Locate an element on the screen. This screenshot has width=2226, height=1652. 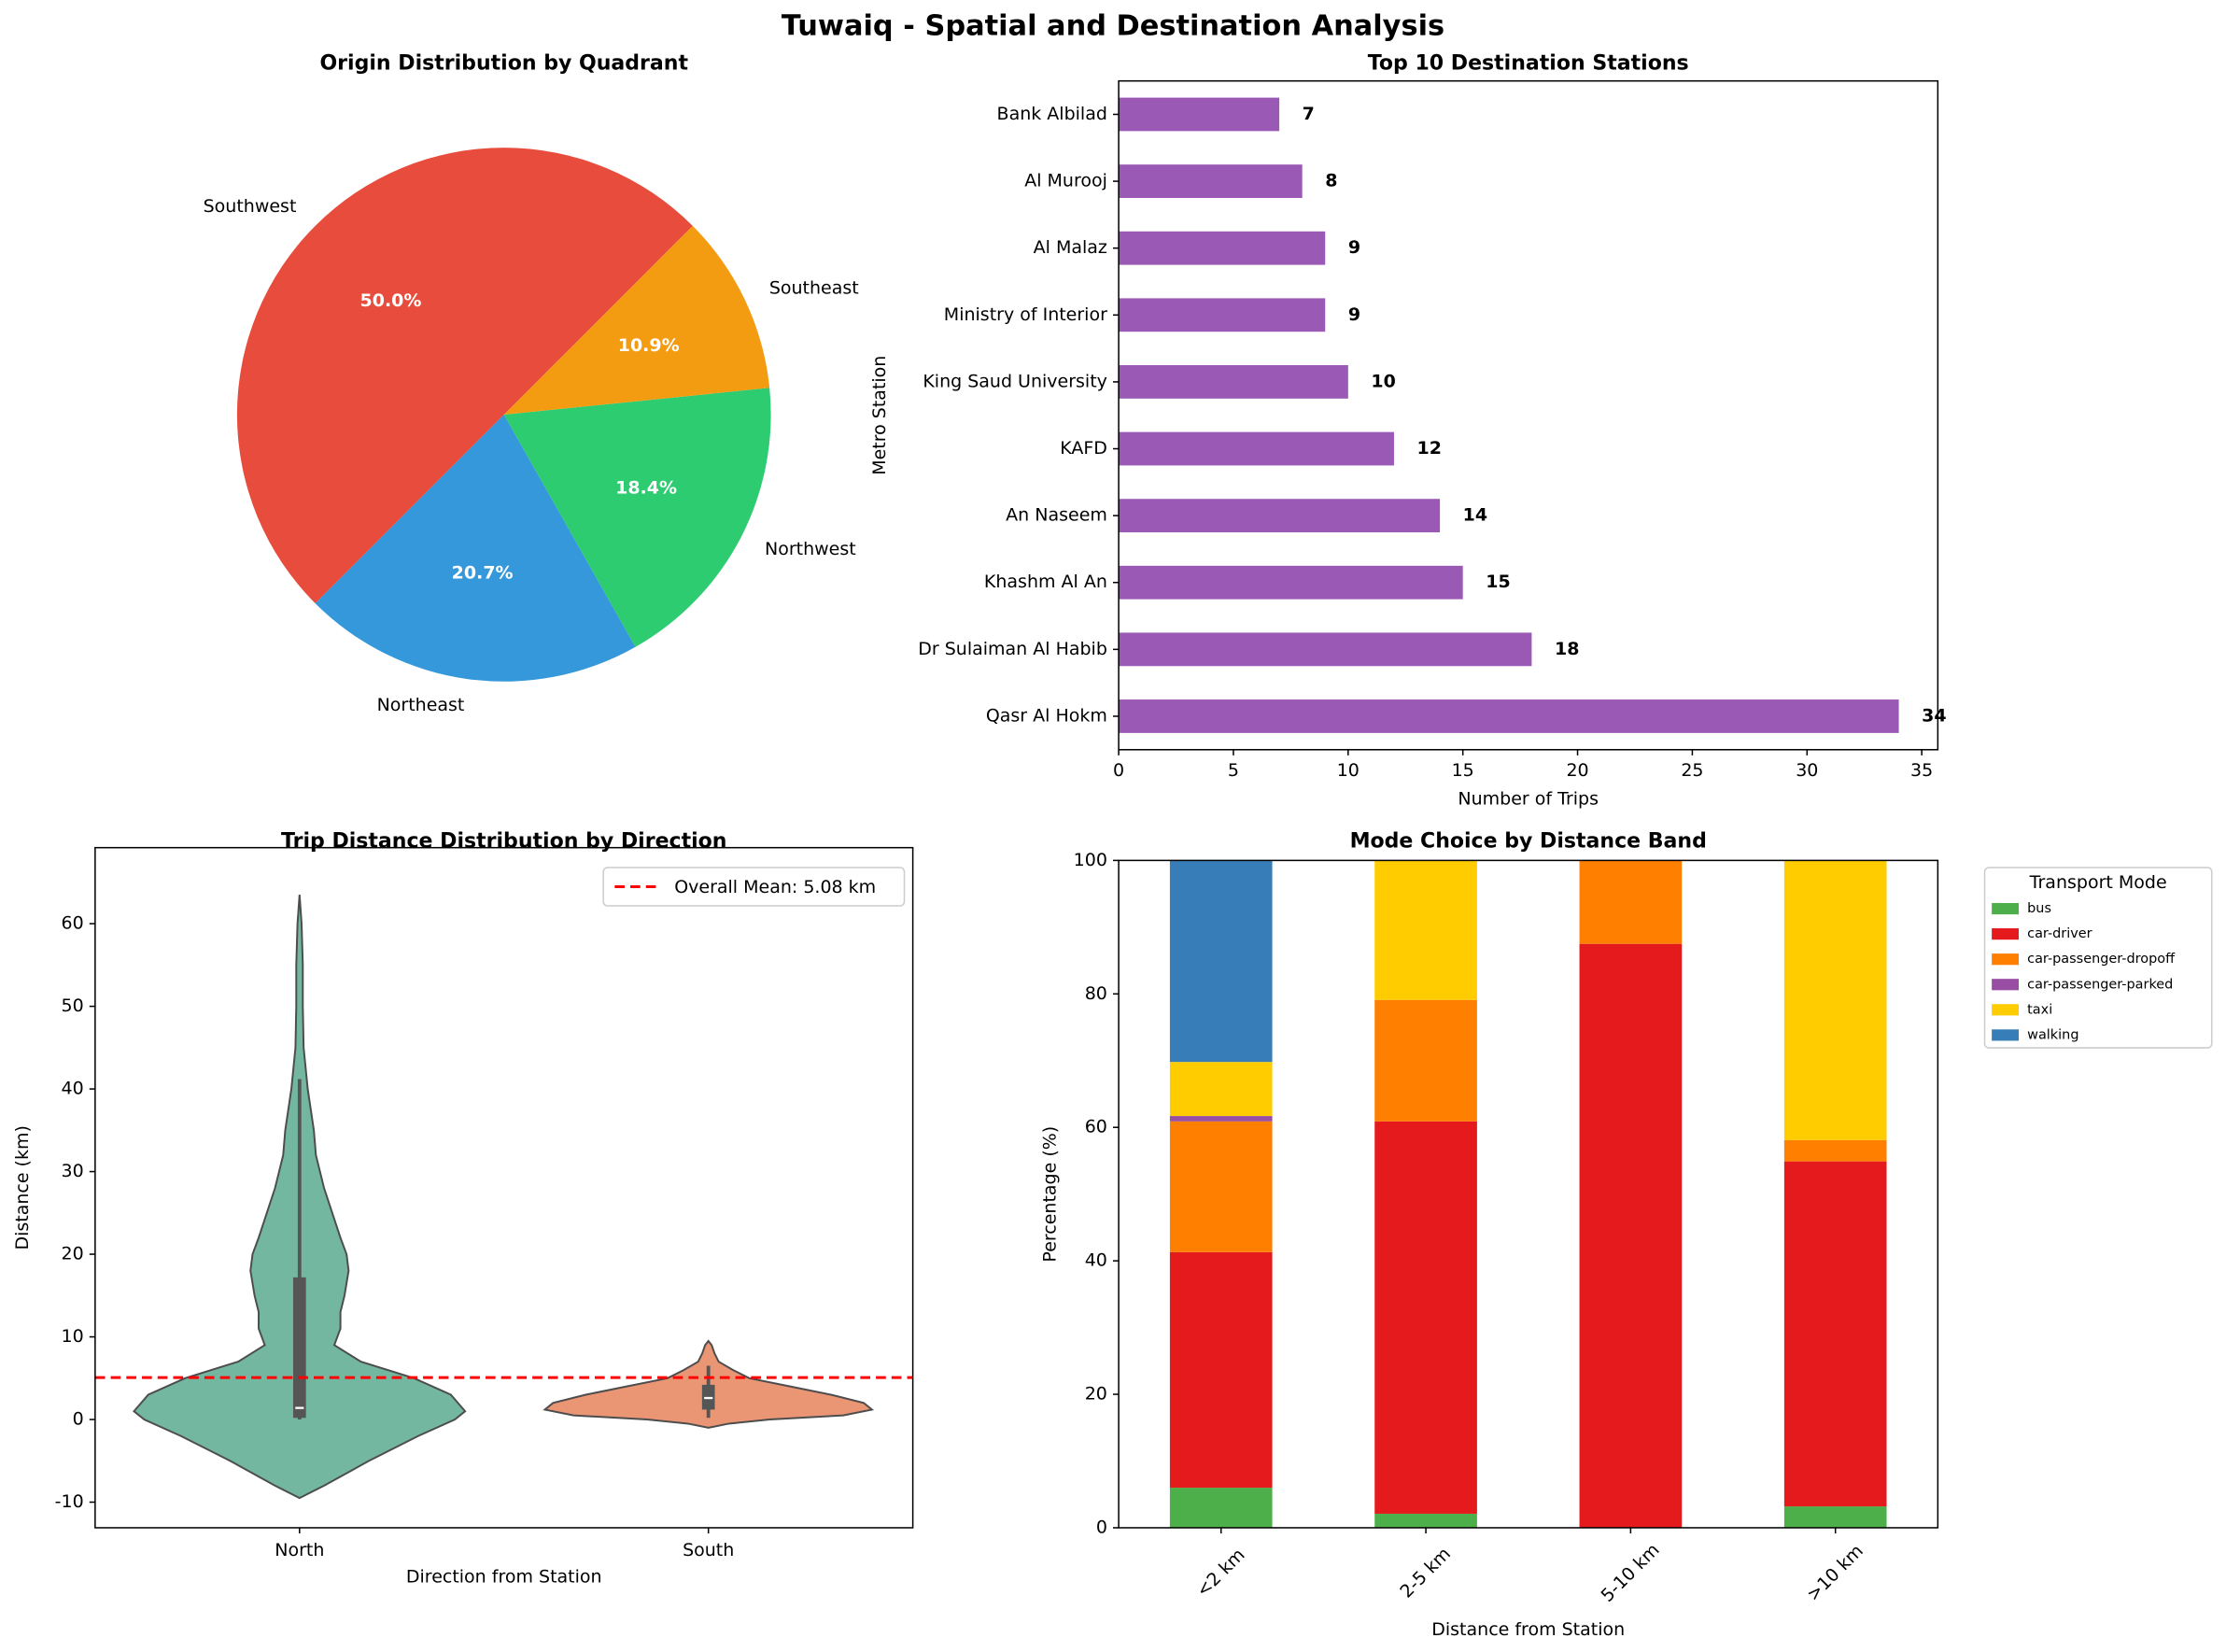
y-tick-label: Bank Albilad is located at coordinates (1052, 114).